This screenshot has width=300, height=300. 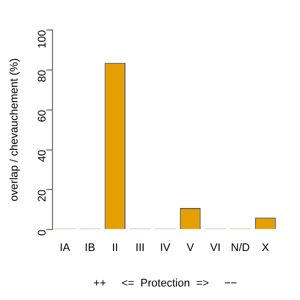 I want to click on x-axis-title: ++ <= Protection => −−, so click(x=165, y=283).